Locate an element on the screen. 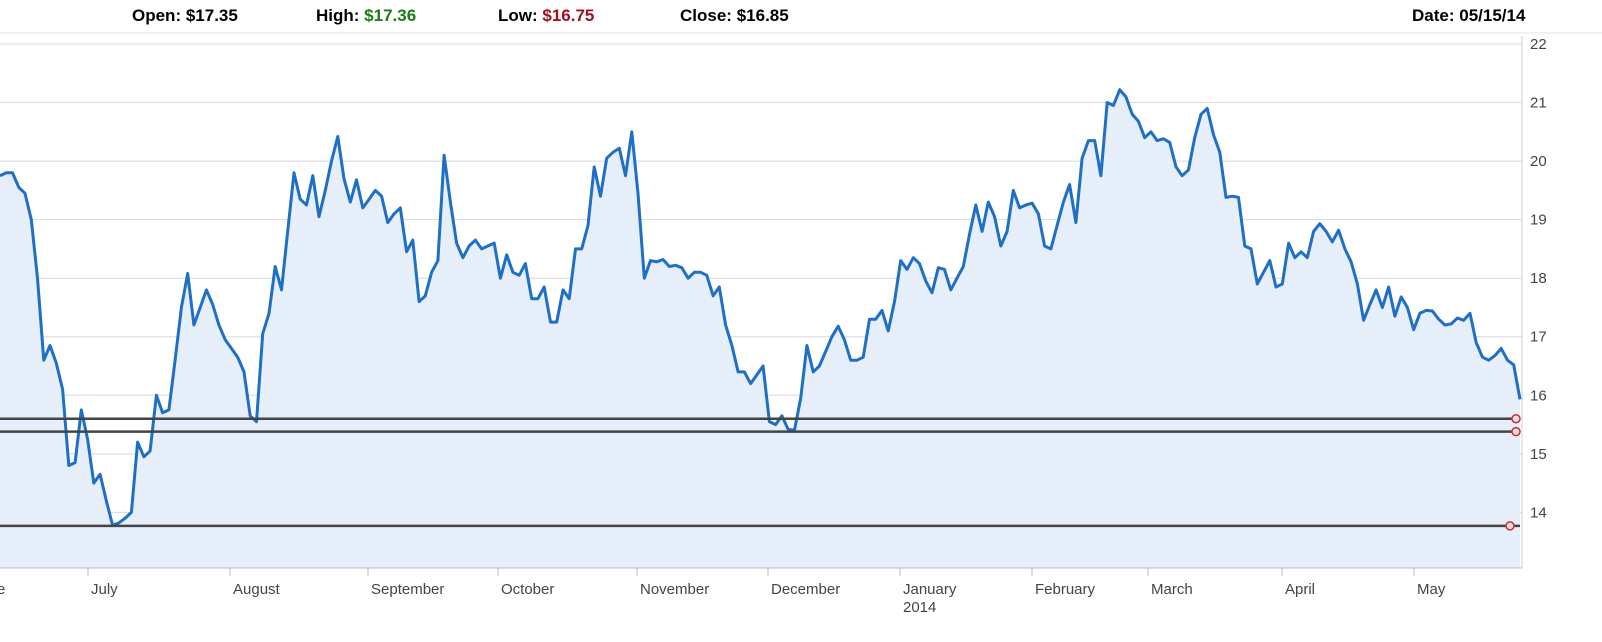 The height and width of the screenshot is (642, 1602). high-label: High: is located at coordinates (338, 15).